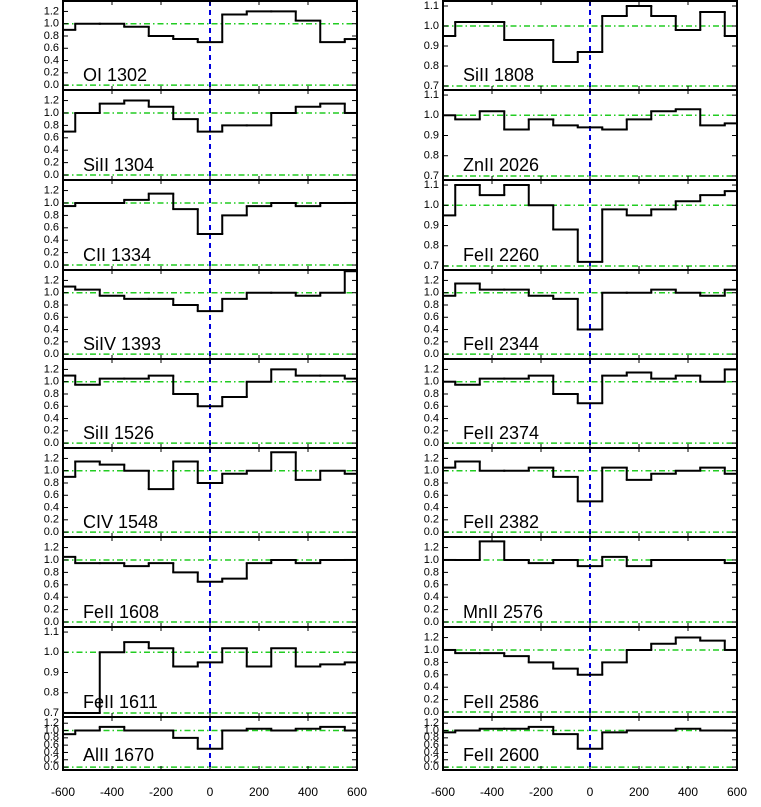  What do you see at coordinates (581, 314) in the screenshot?
I see `panel: 0.00.20.40.60.81.01.2 FeII 2344` at bounding box center [581, 314].